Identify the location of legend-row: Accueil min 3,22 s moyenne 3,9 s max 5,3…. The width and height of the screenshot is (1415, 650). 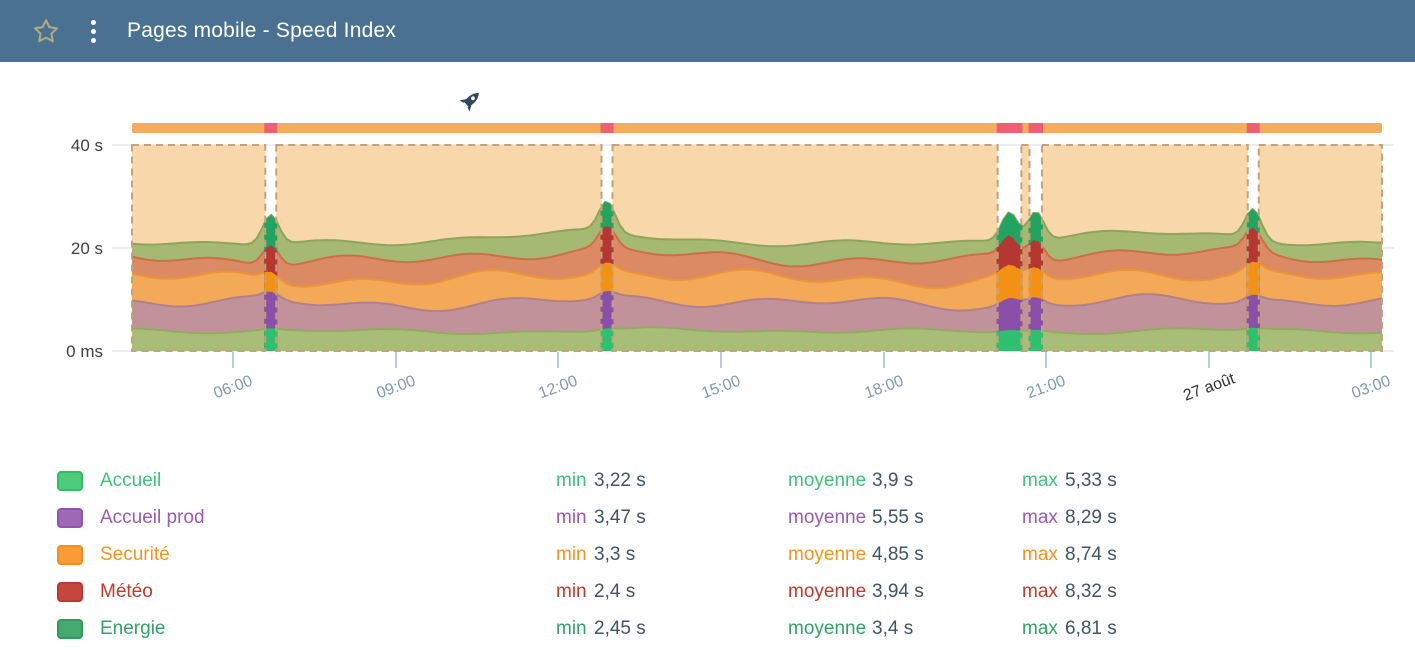
(736, 480).